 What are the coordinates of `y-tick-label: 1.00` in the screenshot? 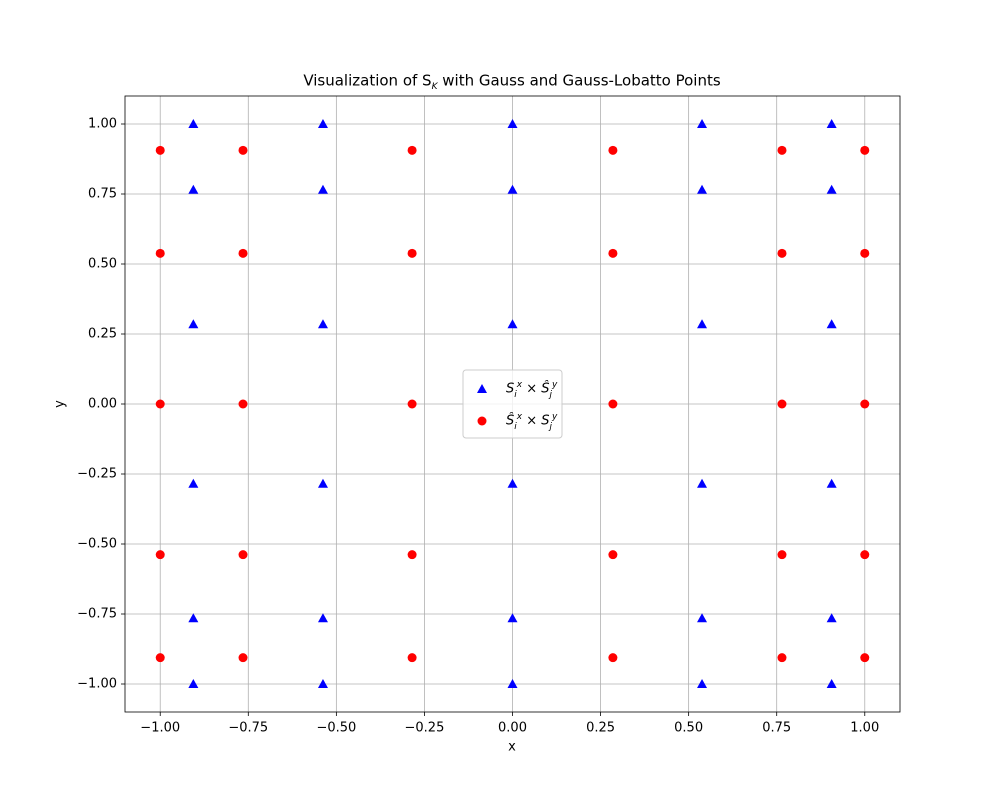 It's located at (102, 124).